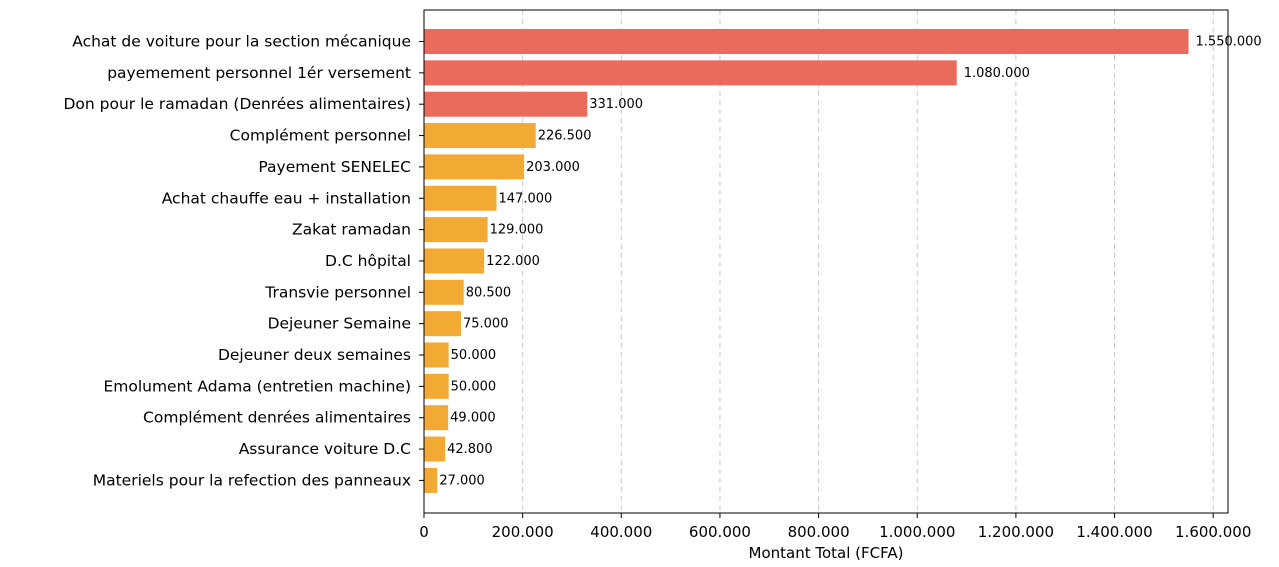 This screenshot has height=567, width=1279. Describe the element at coordinates (720, 532) in the screenshot. I see `x-tick-label: 600.000` at that location.